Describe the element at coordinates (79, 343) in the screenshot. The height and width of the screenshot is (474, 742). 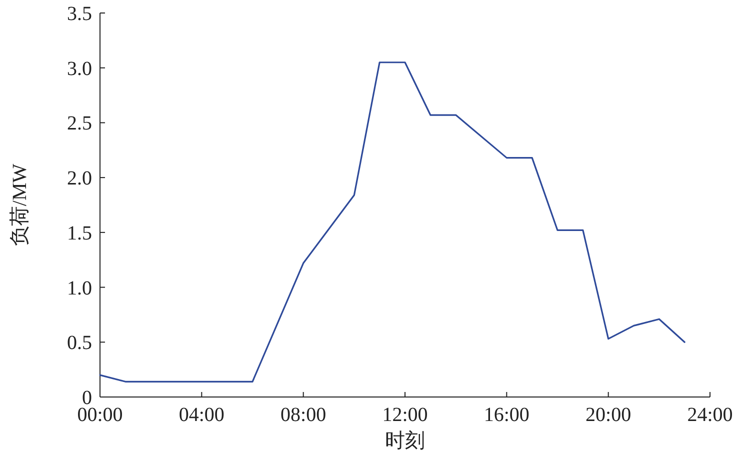
I see `y-tick-label: 0.5` at that location.